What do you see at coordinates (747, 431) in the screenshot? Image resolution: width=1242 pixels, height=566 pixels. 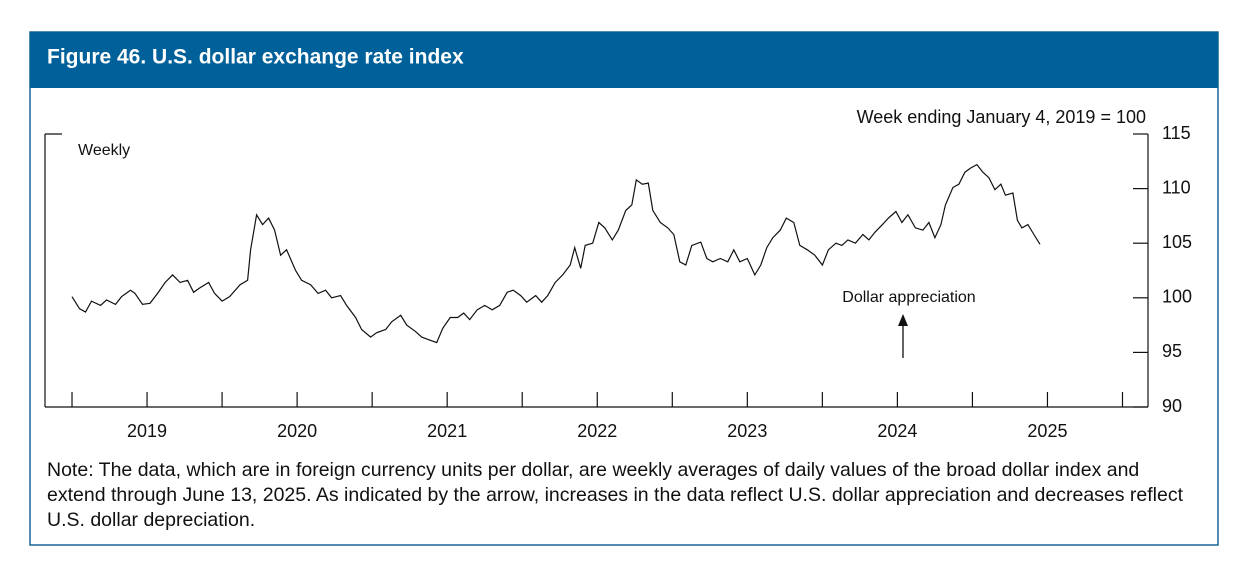 I see `x-tick-label: 2023` at bounding box center [747, 431].